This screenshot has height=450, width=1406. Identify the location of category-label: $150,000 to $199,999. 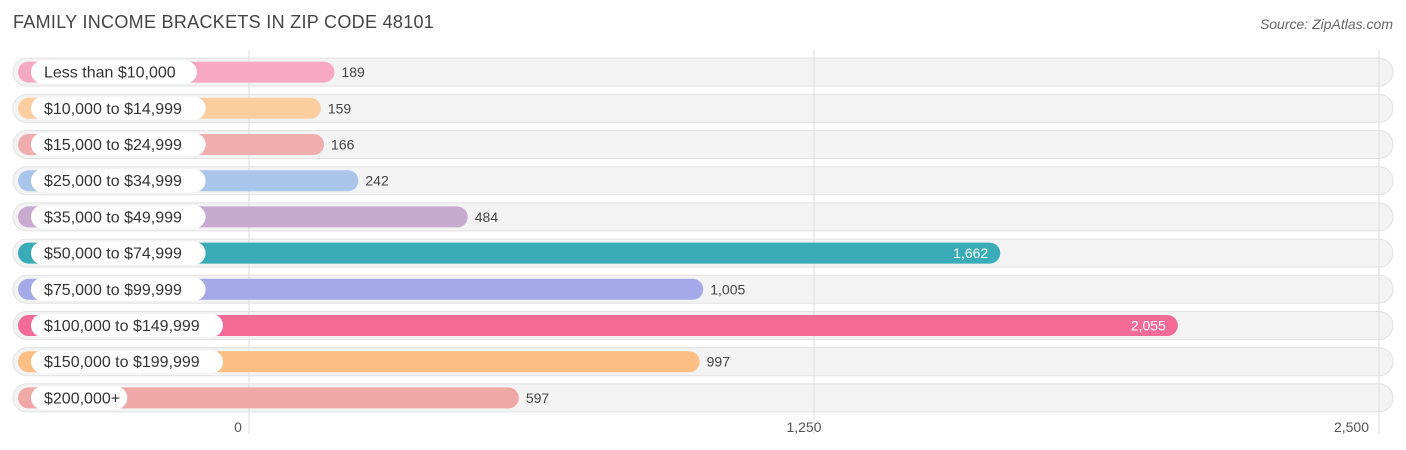
(122, 362).